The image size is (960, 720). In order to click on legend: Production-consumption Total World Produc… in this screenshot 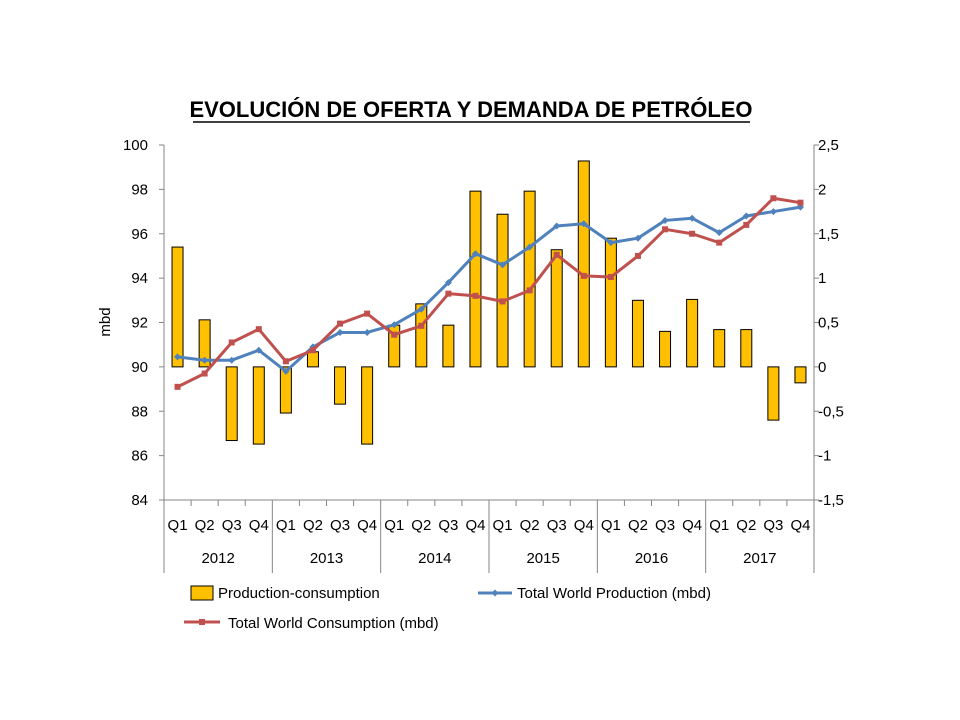, I will do `click(447, 608)`.